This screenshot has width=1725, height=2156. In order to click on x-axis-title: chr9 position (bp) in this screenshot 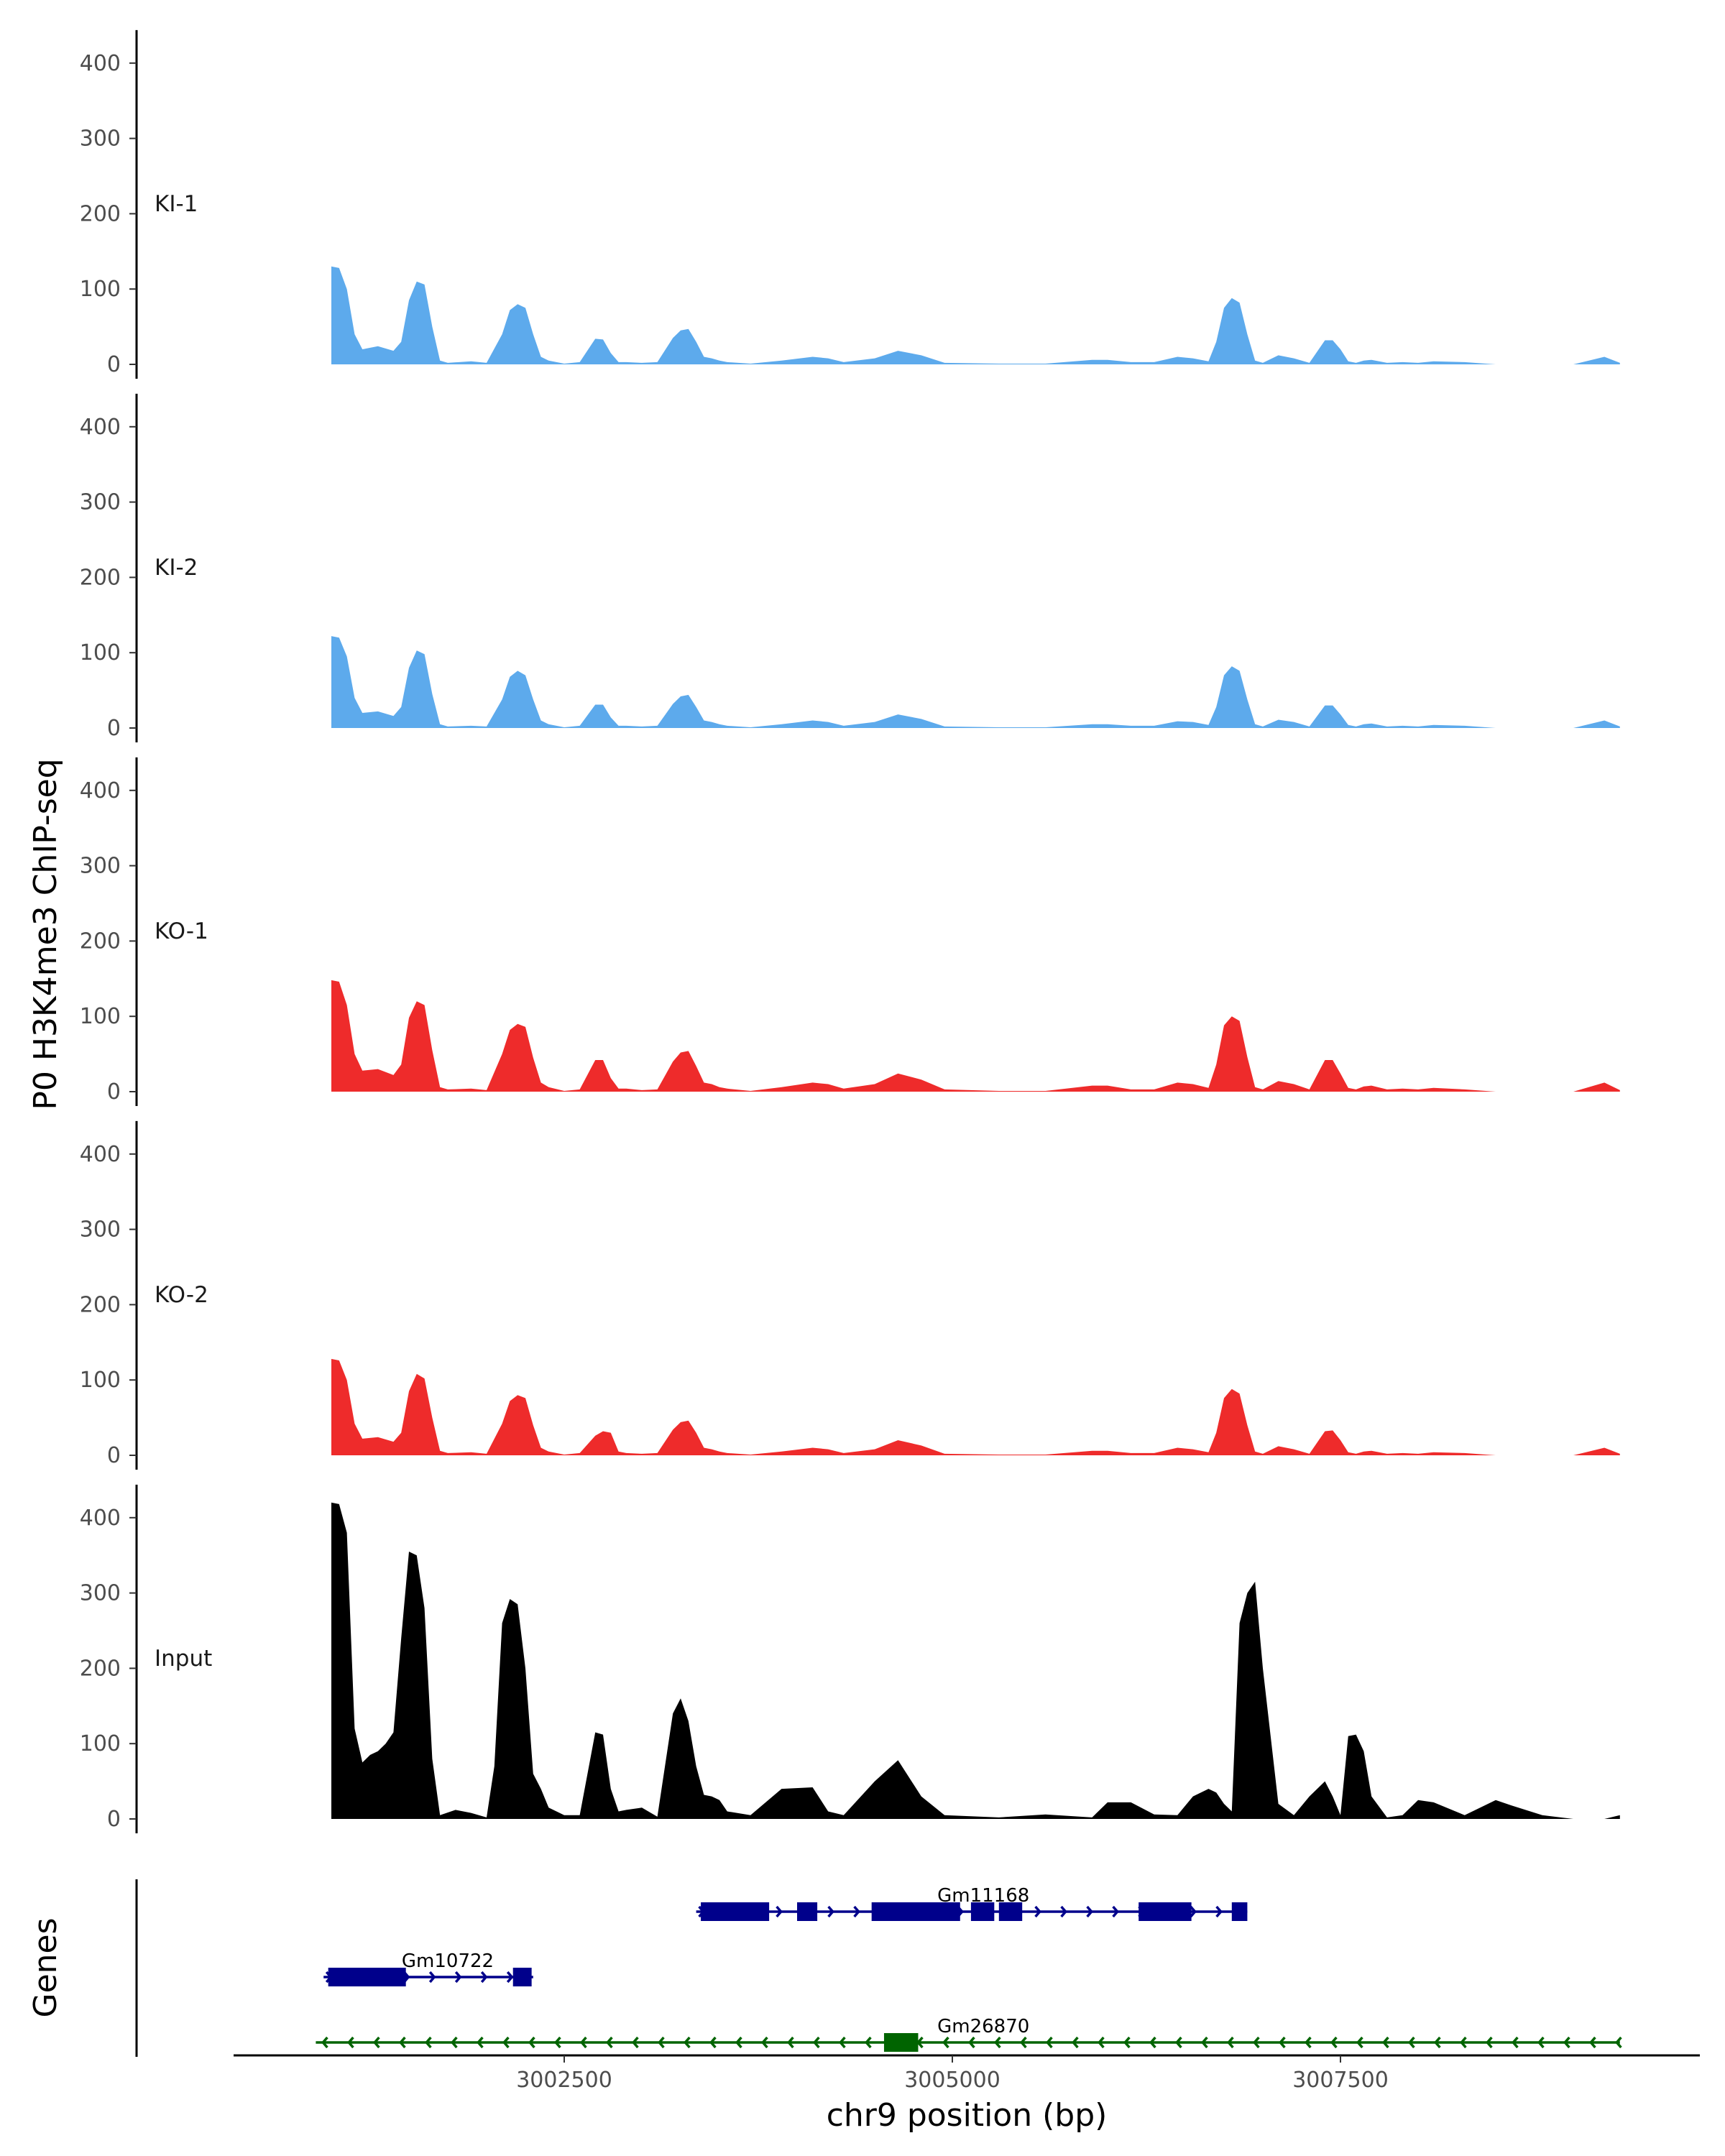, I will do `click(967, 2115)`.